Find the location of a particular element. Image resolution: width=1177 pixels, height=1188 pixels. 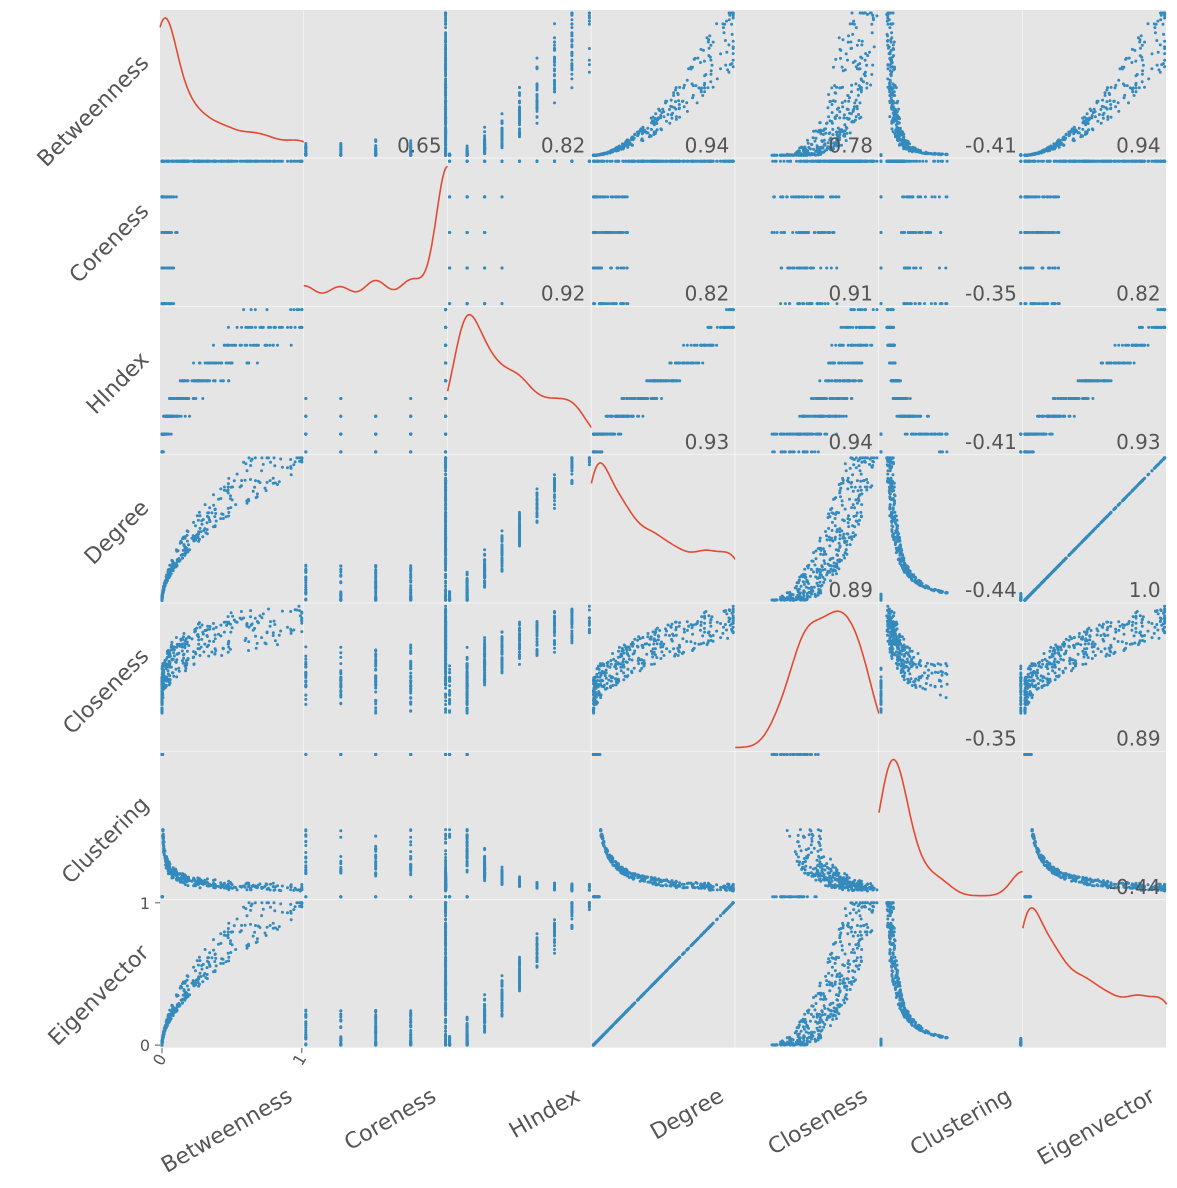

cell-betweenness-vs-coreness: 0.65 is located at coordinates (376, 84).